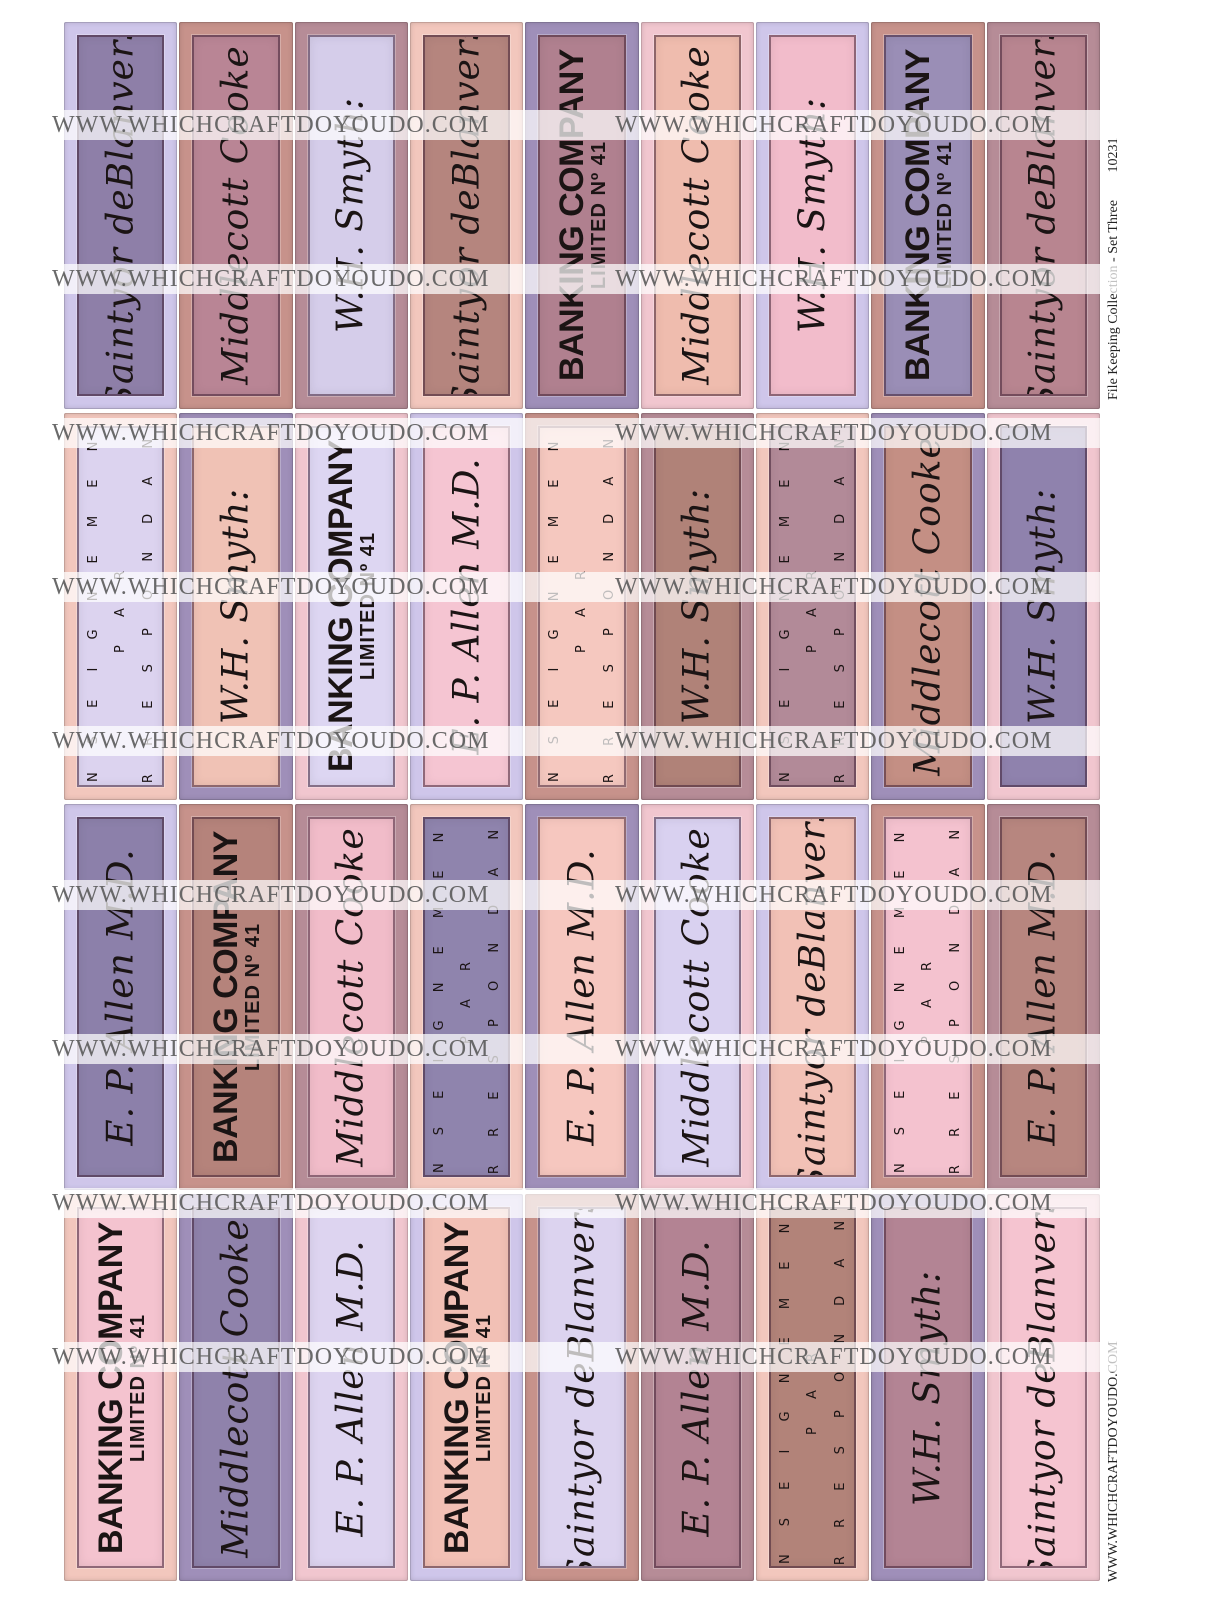  Describe the element at coordinates (840, 1387) in the screenshot. I see `enseignement-line: C O R R E S P O N D A N C E` at that location.